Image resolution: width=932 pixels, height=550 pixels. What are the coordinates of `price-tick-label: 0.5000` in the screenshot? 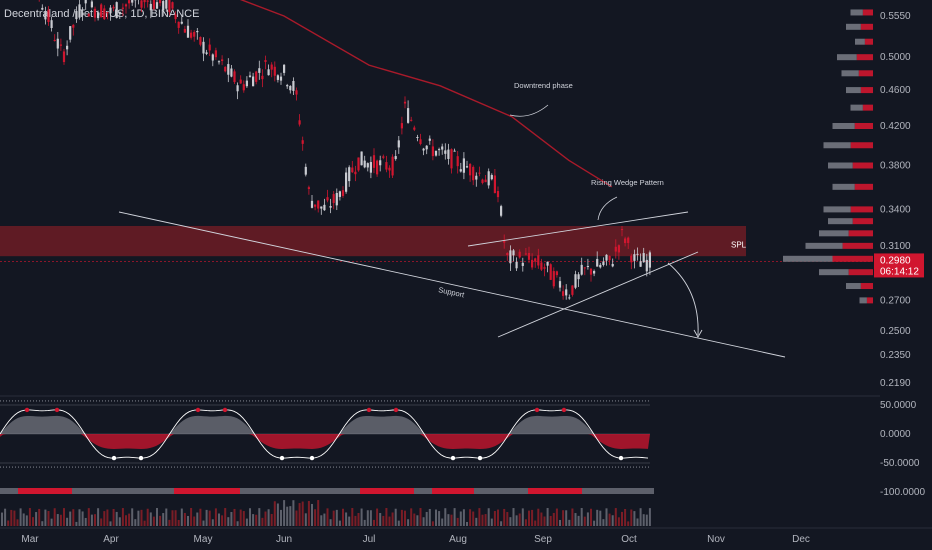 It's located at (895, 57).